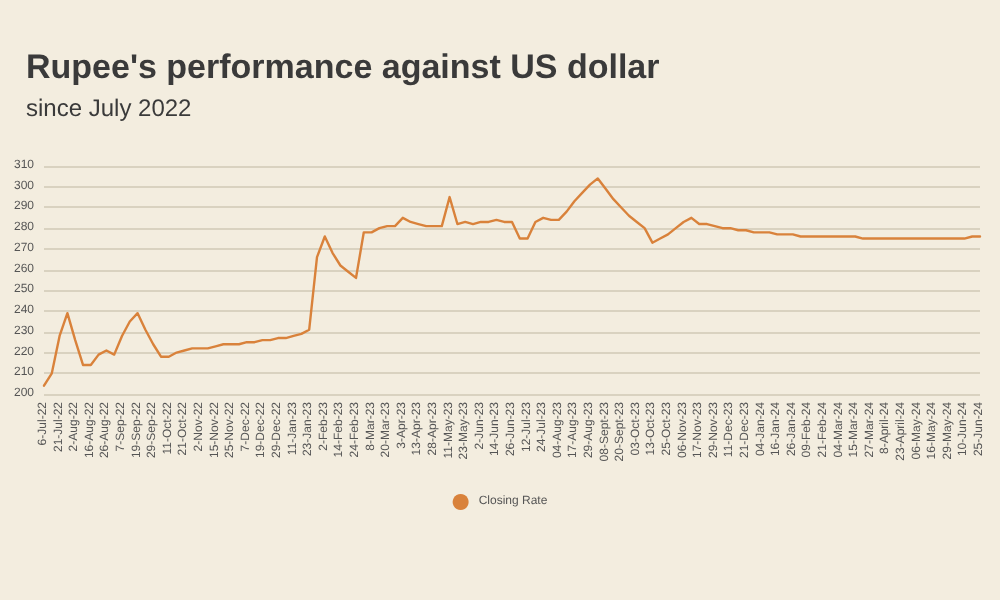 This screenshot has width=1000, height=600. What do you see at coordinates (343, 67) in the screenshot?
I see `chart-title: Rupee's performance against US dollar` at bounding box center [343, 67].